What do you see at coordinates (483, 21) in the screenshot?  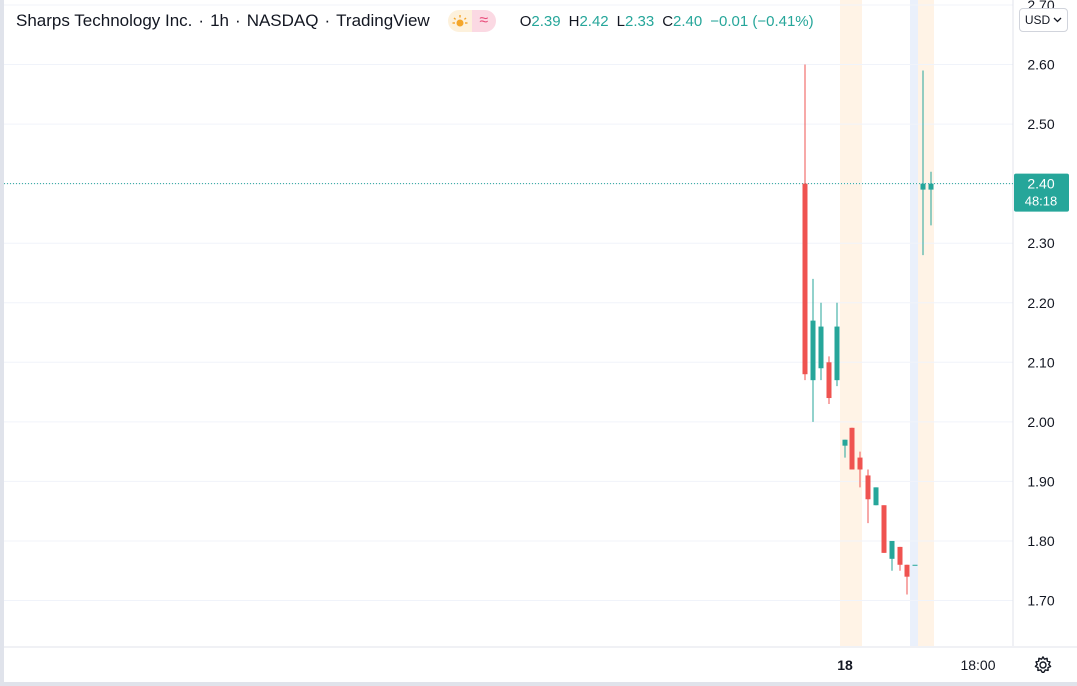 I see `approx-icon: ≈` at bounding box center [483, 21].